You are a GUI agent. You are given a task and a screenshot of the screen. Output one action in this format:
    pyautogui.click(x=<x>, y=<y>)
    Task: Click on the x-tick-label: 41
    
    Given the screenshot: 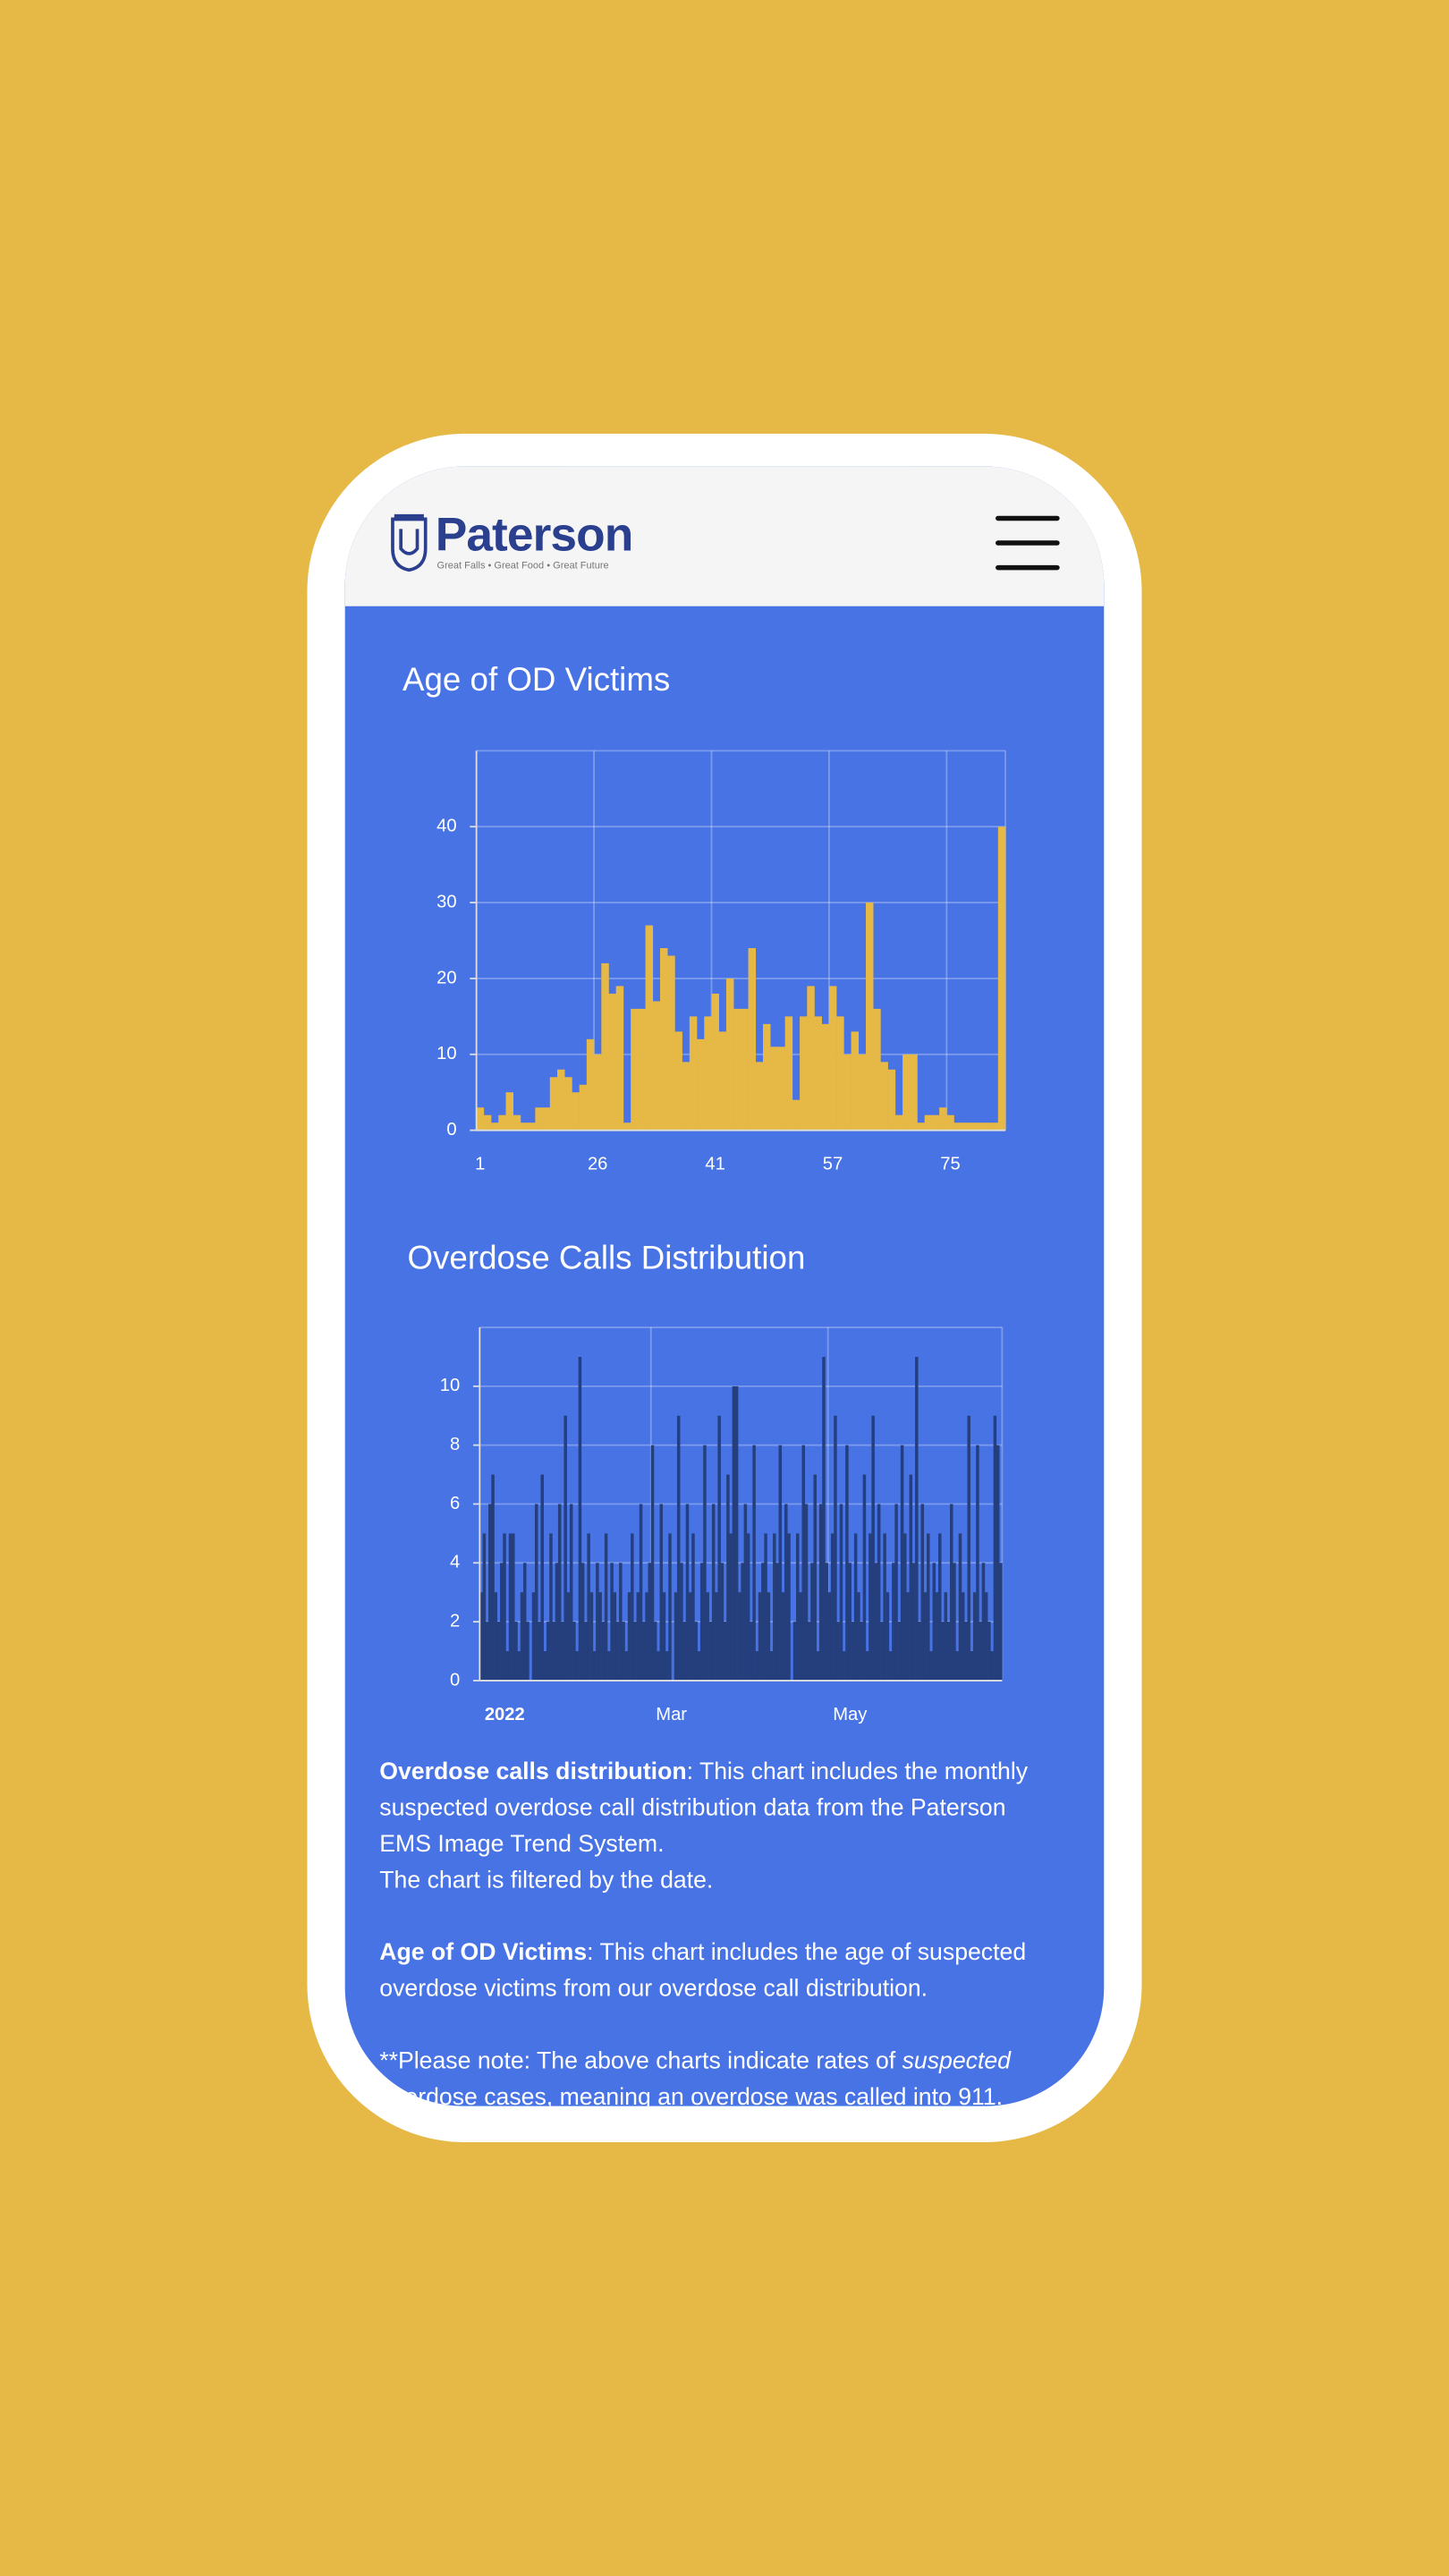 What is the action you would take?
    pyautogui.click(x=714, y=1164)
    